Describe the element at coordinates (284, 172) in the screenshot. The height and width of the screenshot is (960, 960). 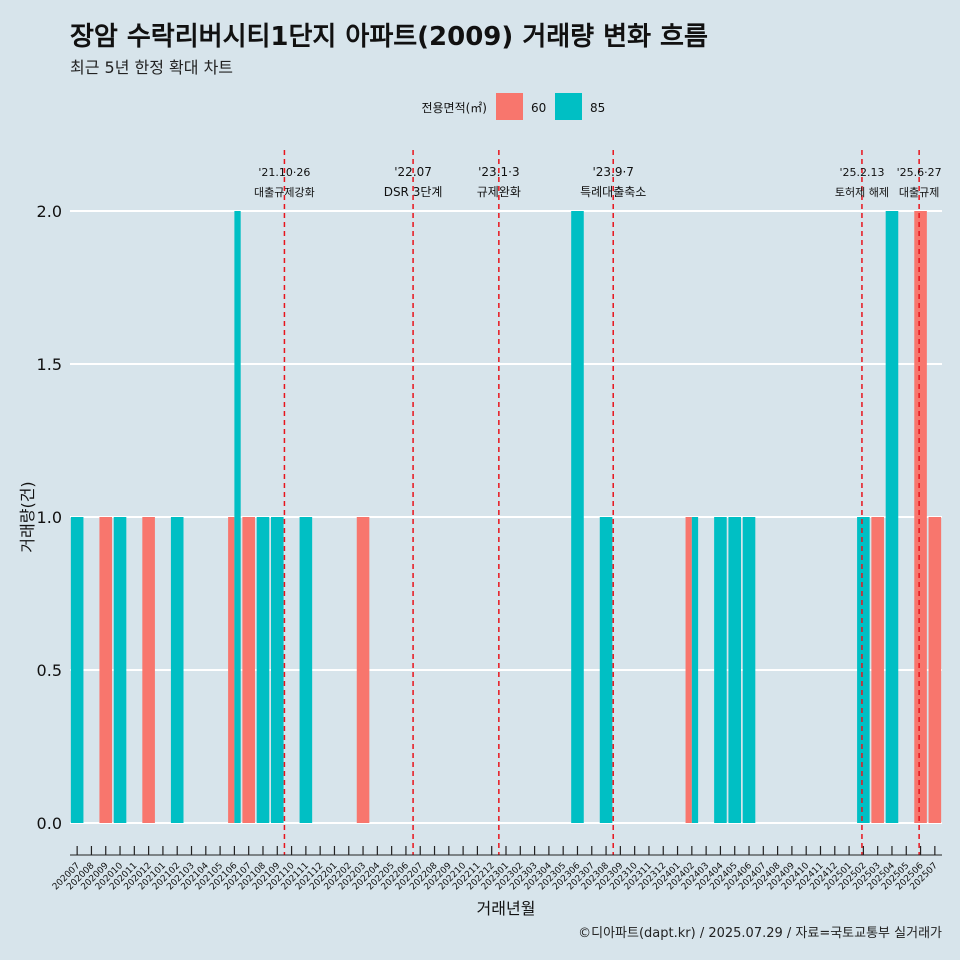
I see `event-date-label: '21.10·26` at that location.